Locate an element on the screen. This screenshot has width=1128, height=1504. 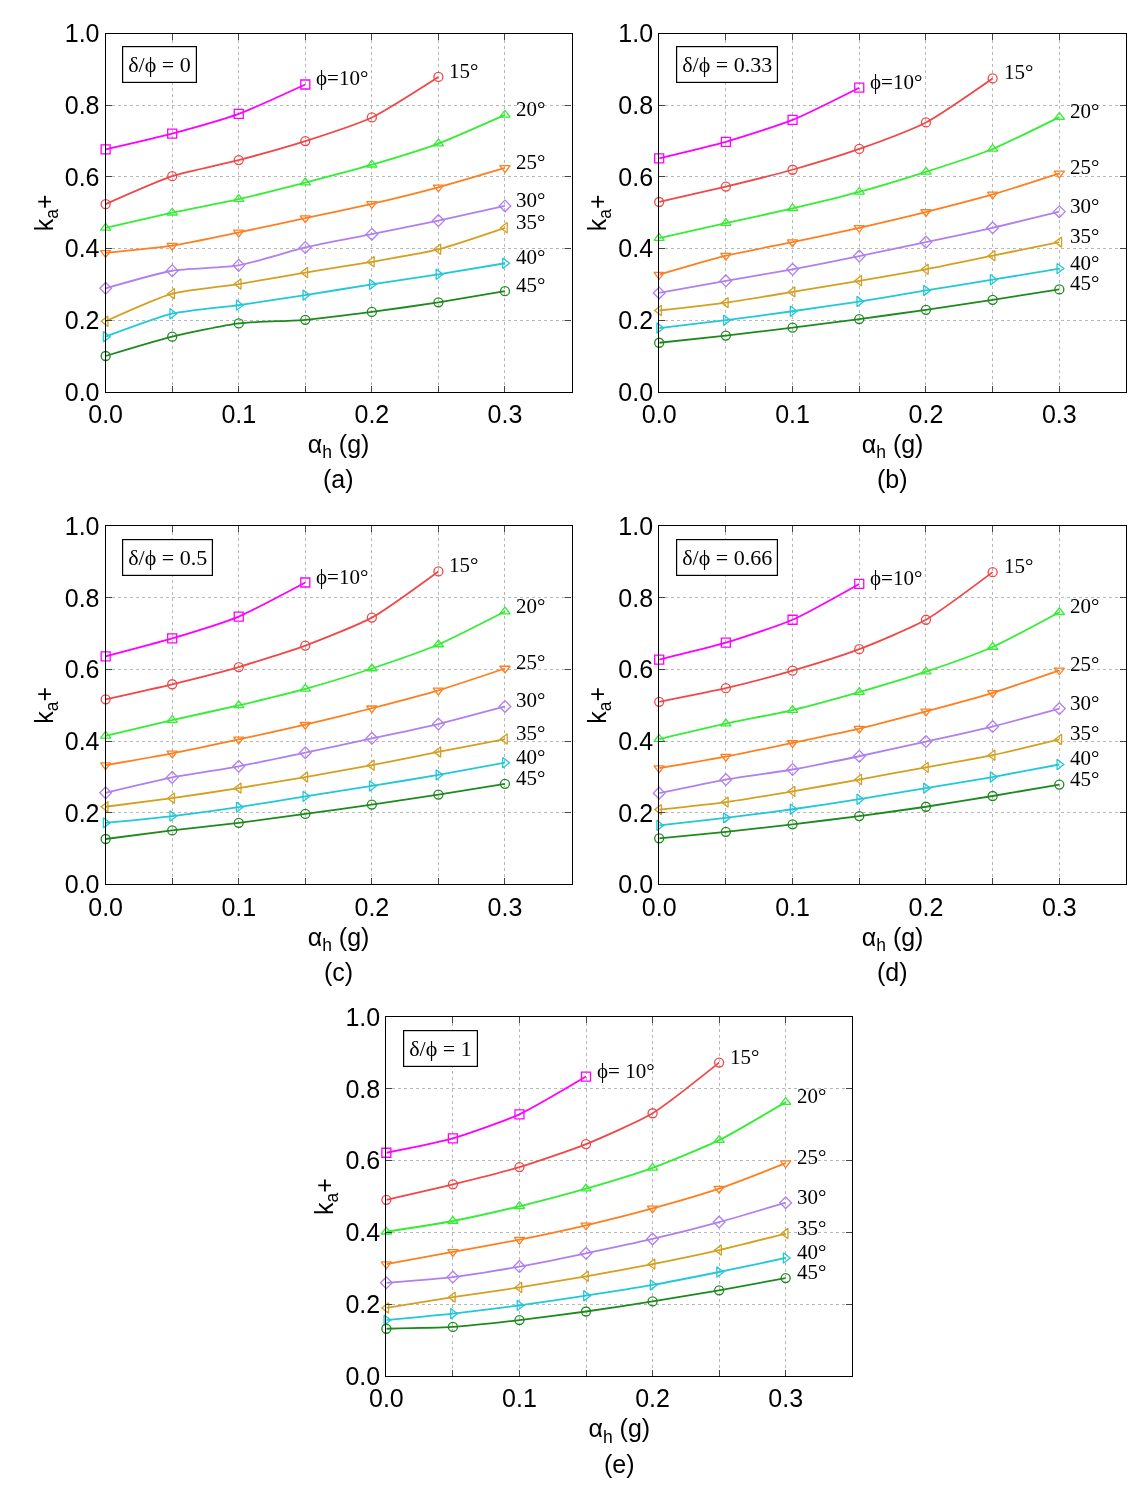
series-label: 40° is located at coordinates (531, 257).